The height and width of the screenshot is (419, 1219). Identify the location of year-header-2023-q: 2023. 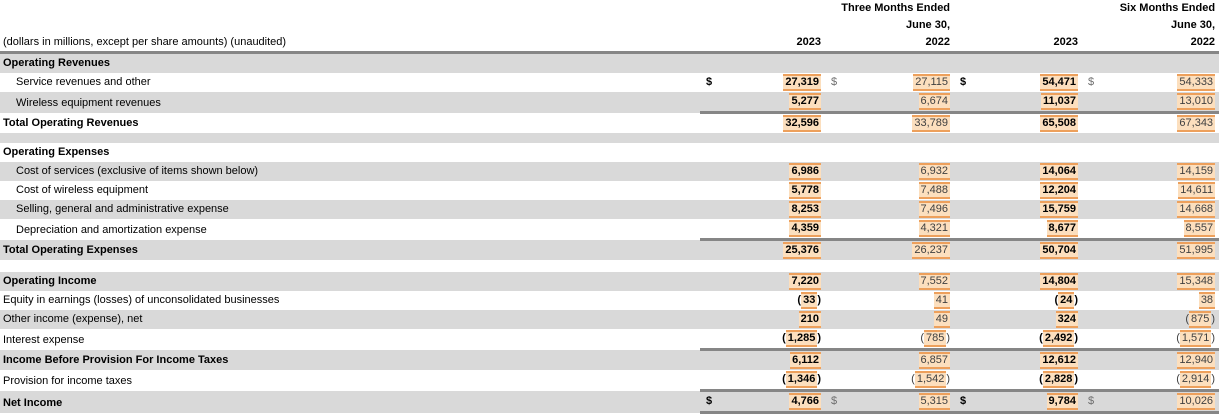
(776, 44).